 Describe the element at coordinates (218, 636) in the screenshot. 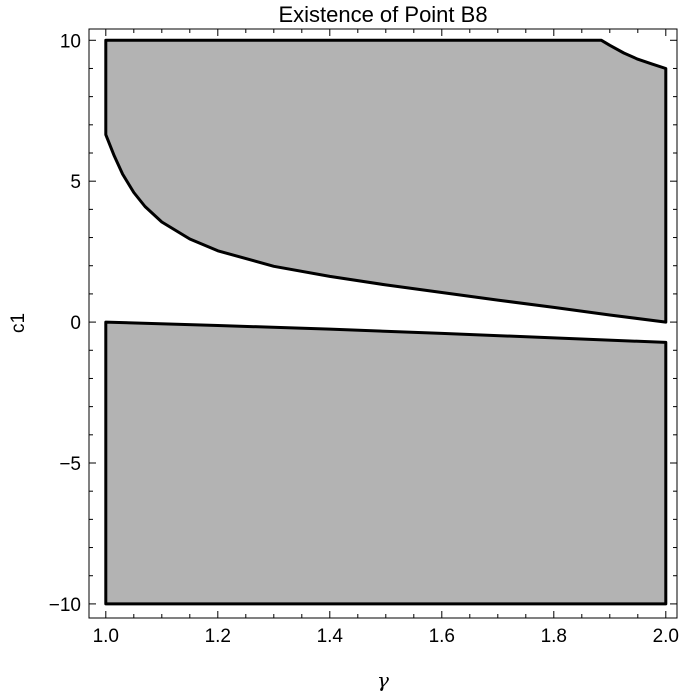

I see `x-tick-label: 1.2` at that location.